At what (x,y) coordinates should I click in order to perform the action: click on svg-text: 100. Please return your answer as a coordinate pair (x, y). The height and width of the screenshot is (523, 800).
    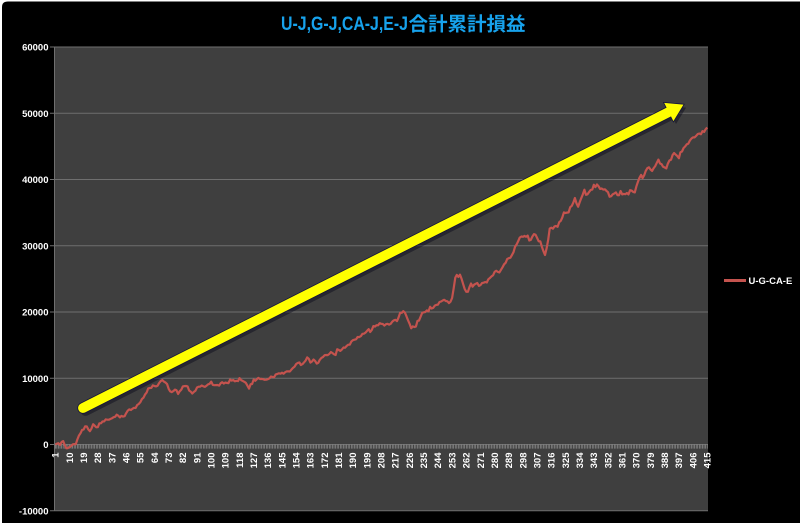
    Looking at the image, I should click on (212, 461).